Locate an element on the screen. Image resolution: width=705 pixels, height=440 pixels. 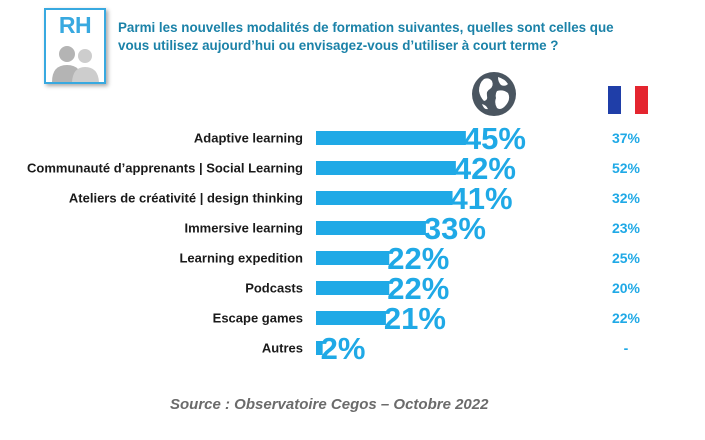
category-label: Adaptive learning is located at coordinates (248, 138).